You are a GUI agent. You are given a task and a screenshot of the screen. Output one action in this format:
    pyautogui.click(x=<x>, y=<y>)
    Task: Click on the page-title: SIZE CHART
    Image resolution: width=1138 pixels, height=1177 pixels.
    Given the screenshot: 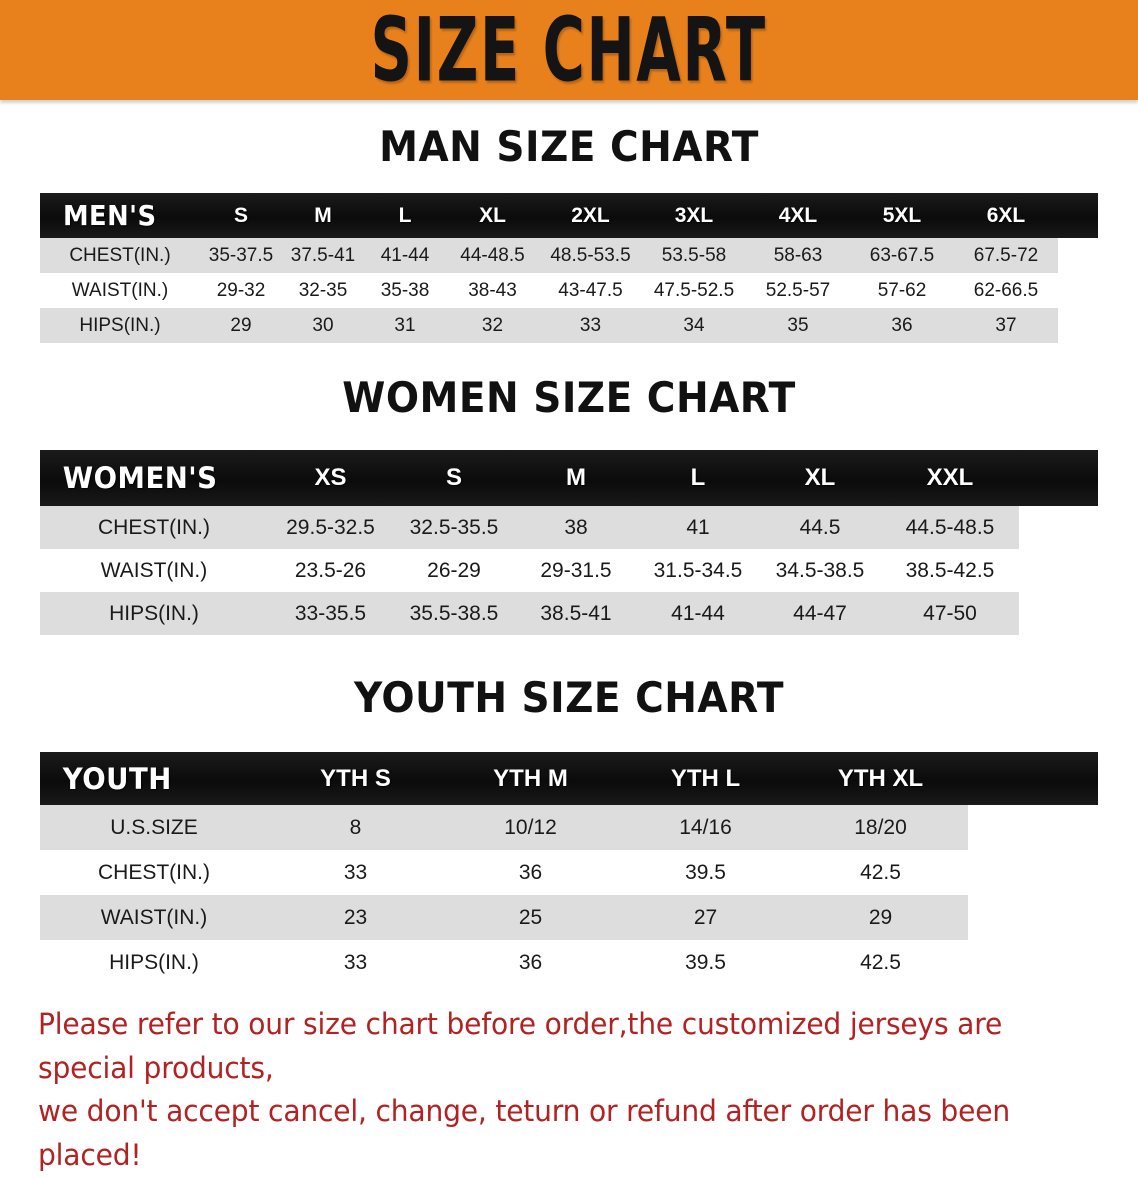 What is the action you would take?
    pyautogui.click(x=569, y=51)
    